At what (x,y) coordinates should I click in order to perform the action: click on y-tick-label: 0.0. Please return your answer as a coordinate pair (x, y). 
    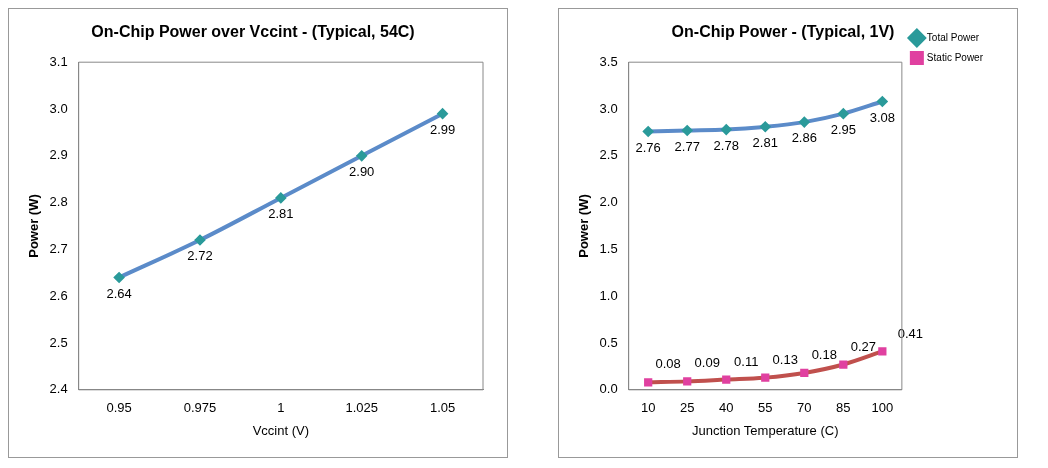
    Looking at the image, I should click on (608, 389).